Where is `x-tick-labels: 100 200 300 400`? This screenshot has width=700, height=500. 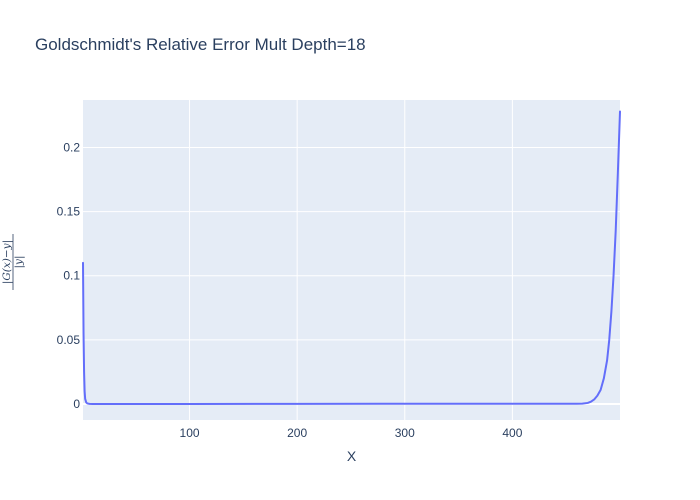 x-tick-labels: 100 200 300 400 is located at coordinates (351, 433).